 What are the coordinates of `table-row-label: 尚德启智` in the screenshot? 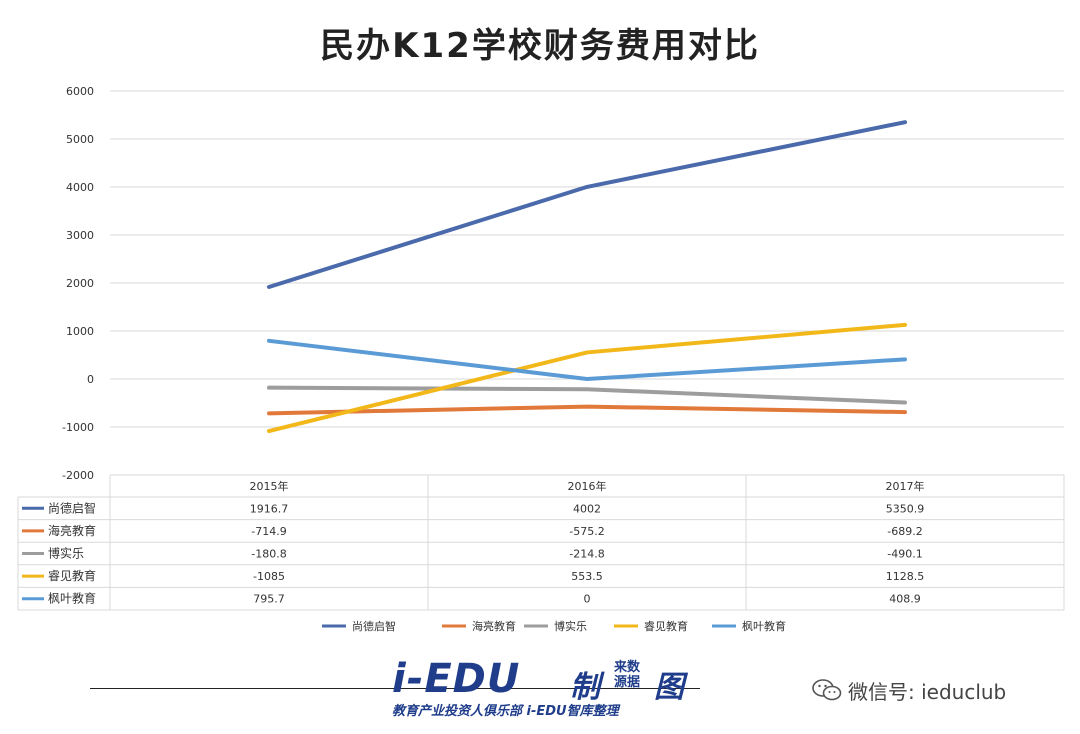 It's located at (72, 507).